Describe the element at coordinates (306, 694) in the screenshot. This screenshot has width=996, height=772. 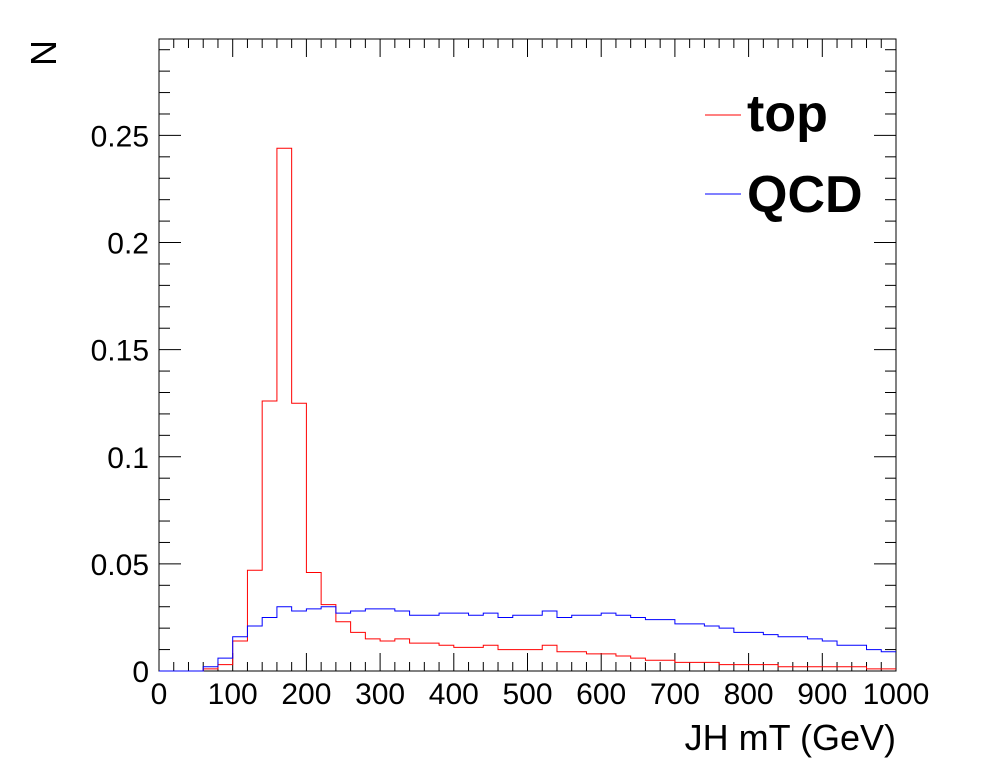
I see `x-tick-label: 200` at that location.